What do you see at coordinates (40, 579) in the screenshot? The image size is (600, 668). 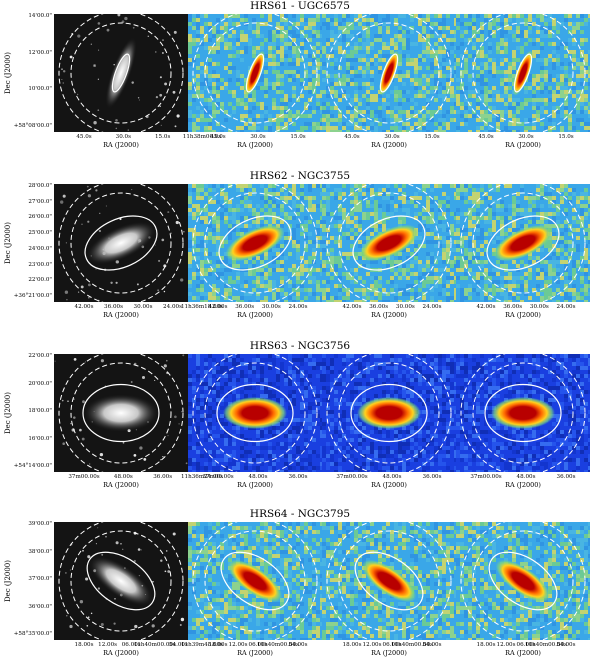 I see `y-tick-label: 37'00.0"` at bounding box center [40, 579].